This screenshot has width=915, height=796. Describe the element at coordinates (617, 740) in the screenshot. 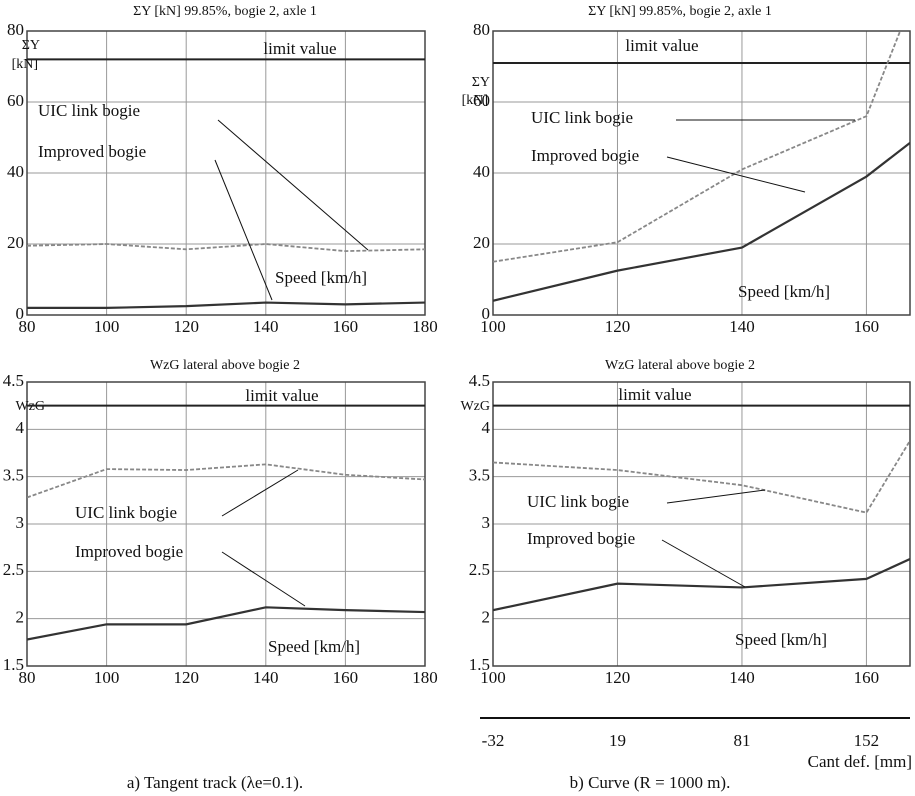

I see `x2-tick-label: 19` at that location.